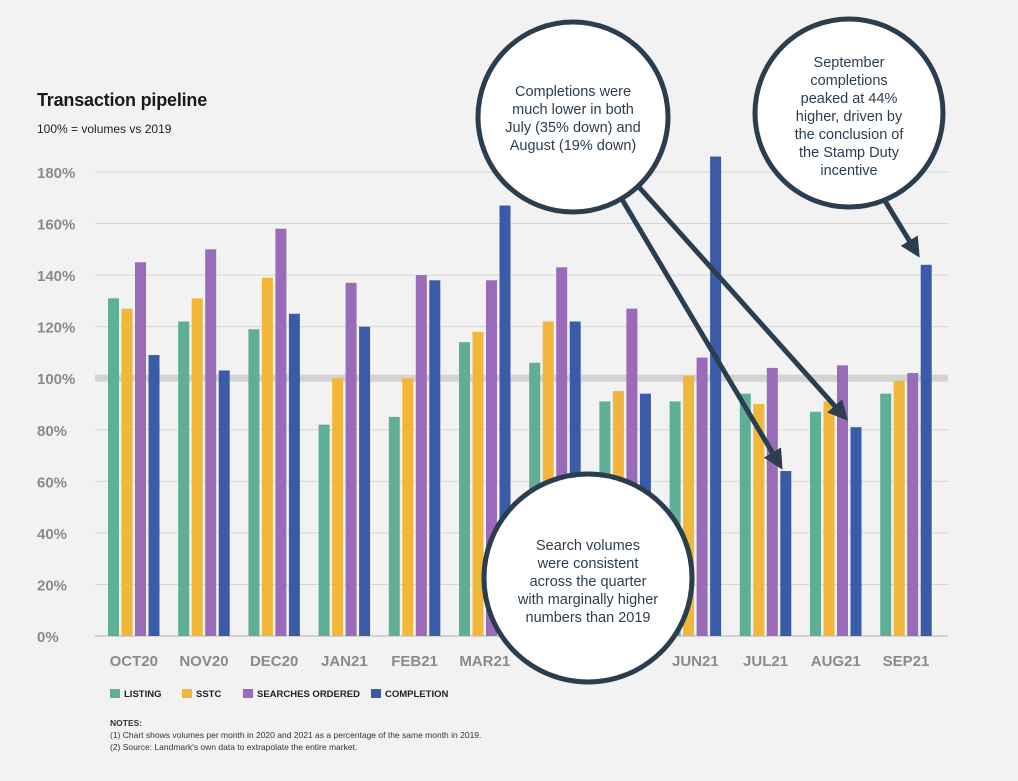 The height and width of the screenshot is (781, 1018). Describe the element at coordinates (52, 585) in the screenshot. I see `y-tick-label: 20%` at that location.